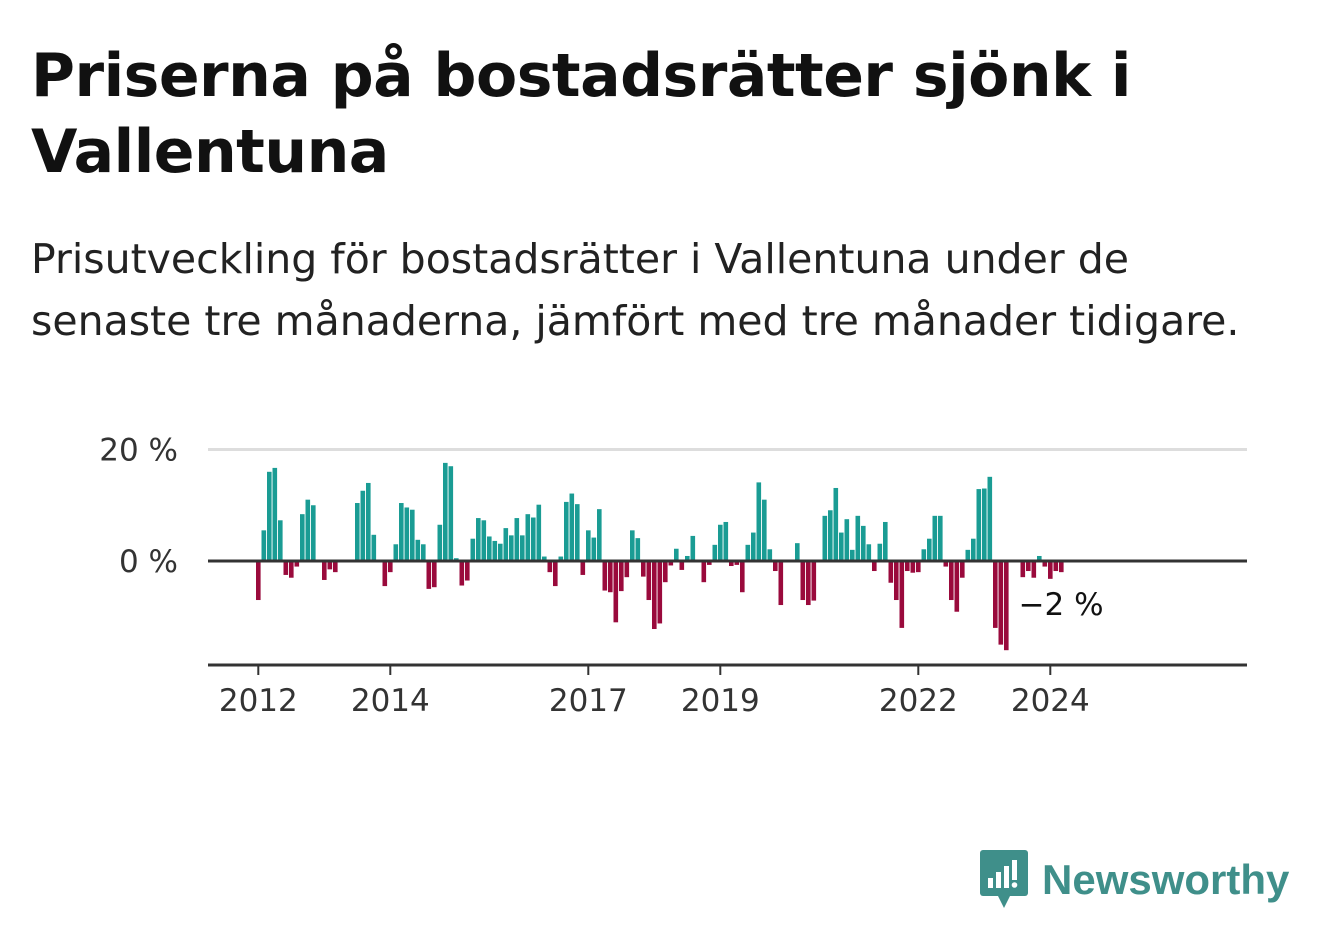 The image size is (1322, 939). I want to click on last-value-annotation: −2 %, so click(1061, 605).